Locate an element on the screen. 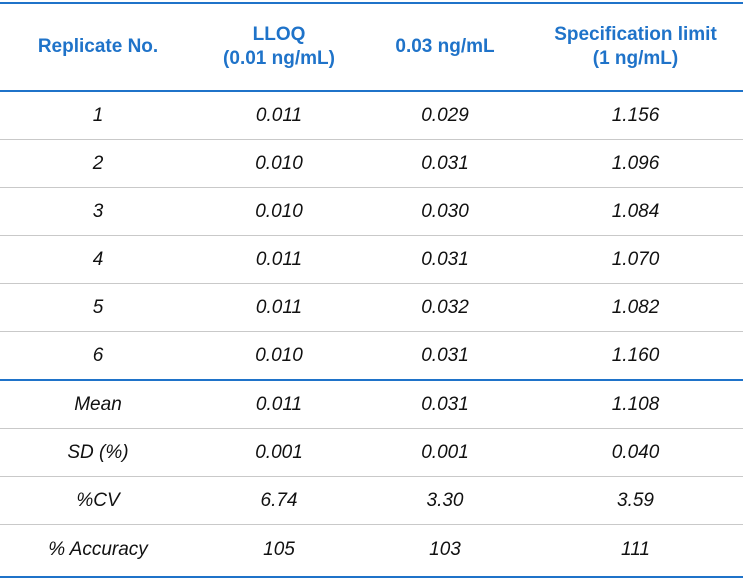  header-003-label: 0.03 ng/mL is located at coordinates (445, 46).